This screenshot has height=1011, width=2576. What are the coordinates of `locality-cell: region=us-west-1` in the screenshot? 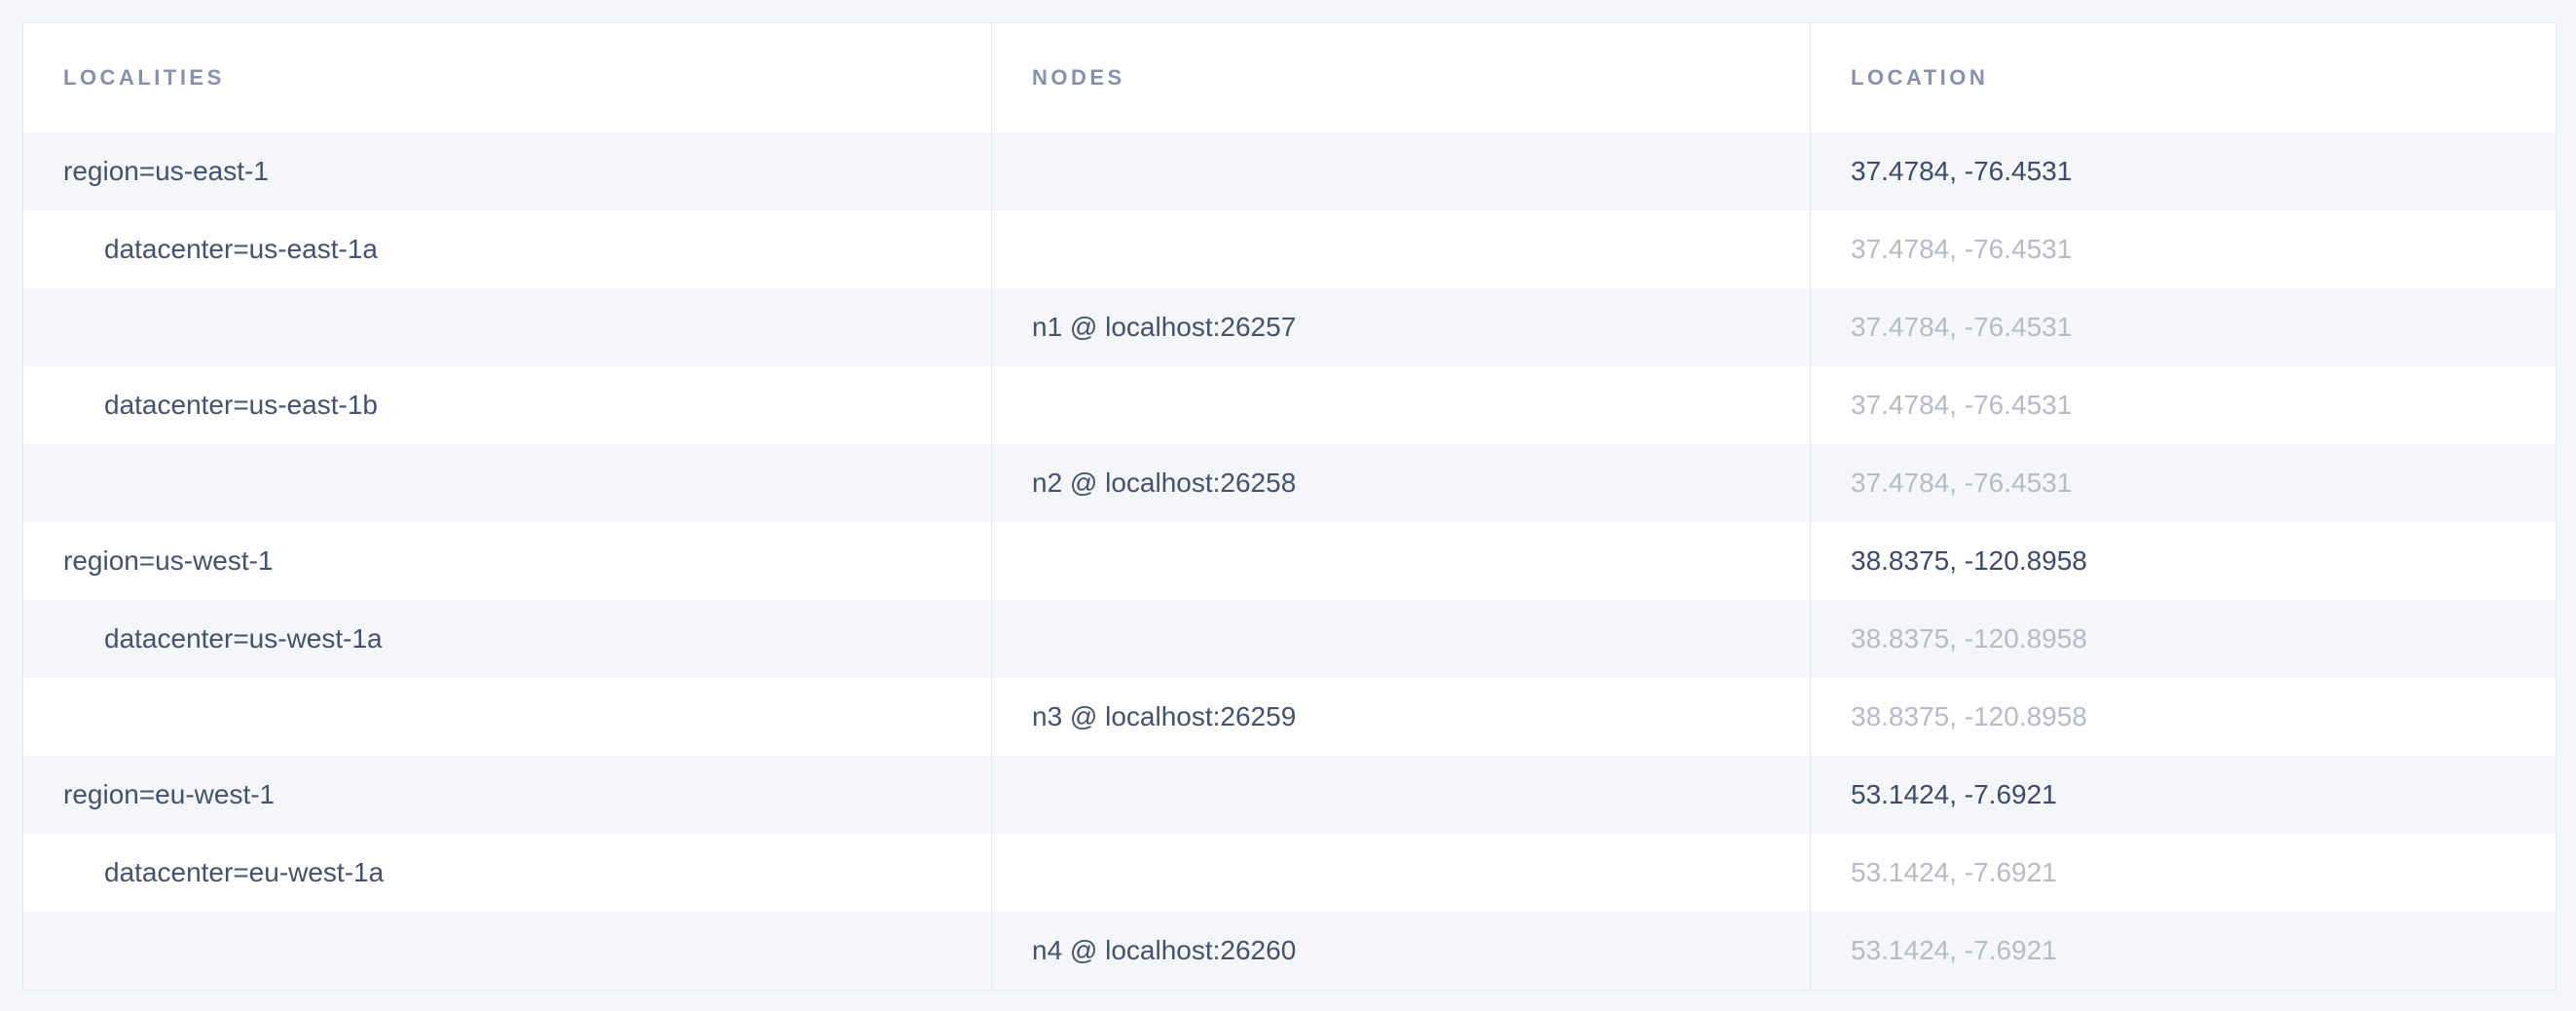 It's located at (507, 561).